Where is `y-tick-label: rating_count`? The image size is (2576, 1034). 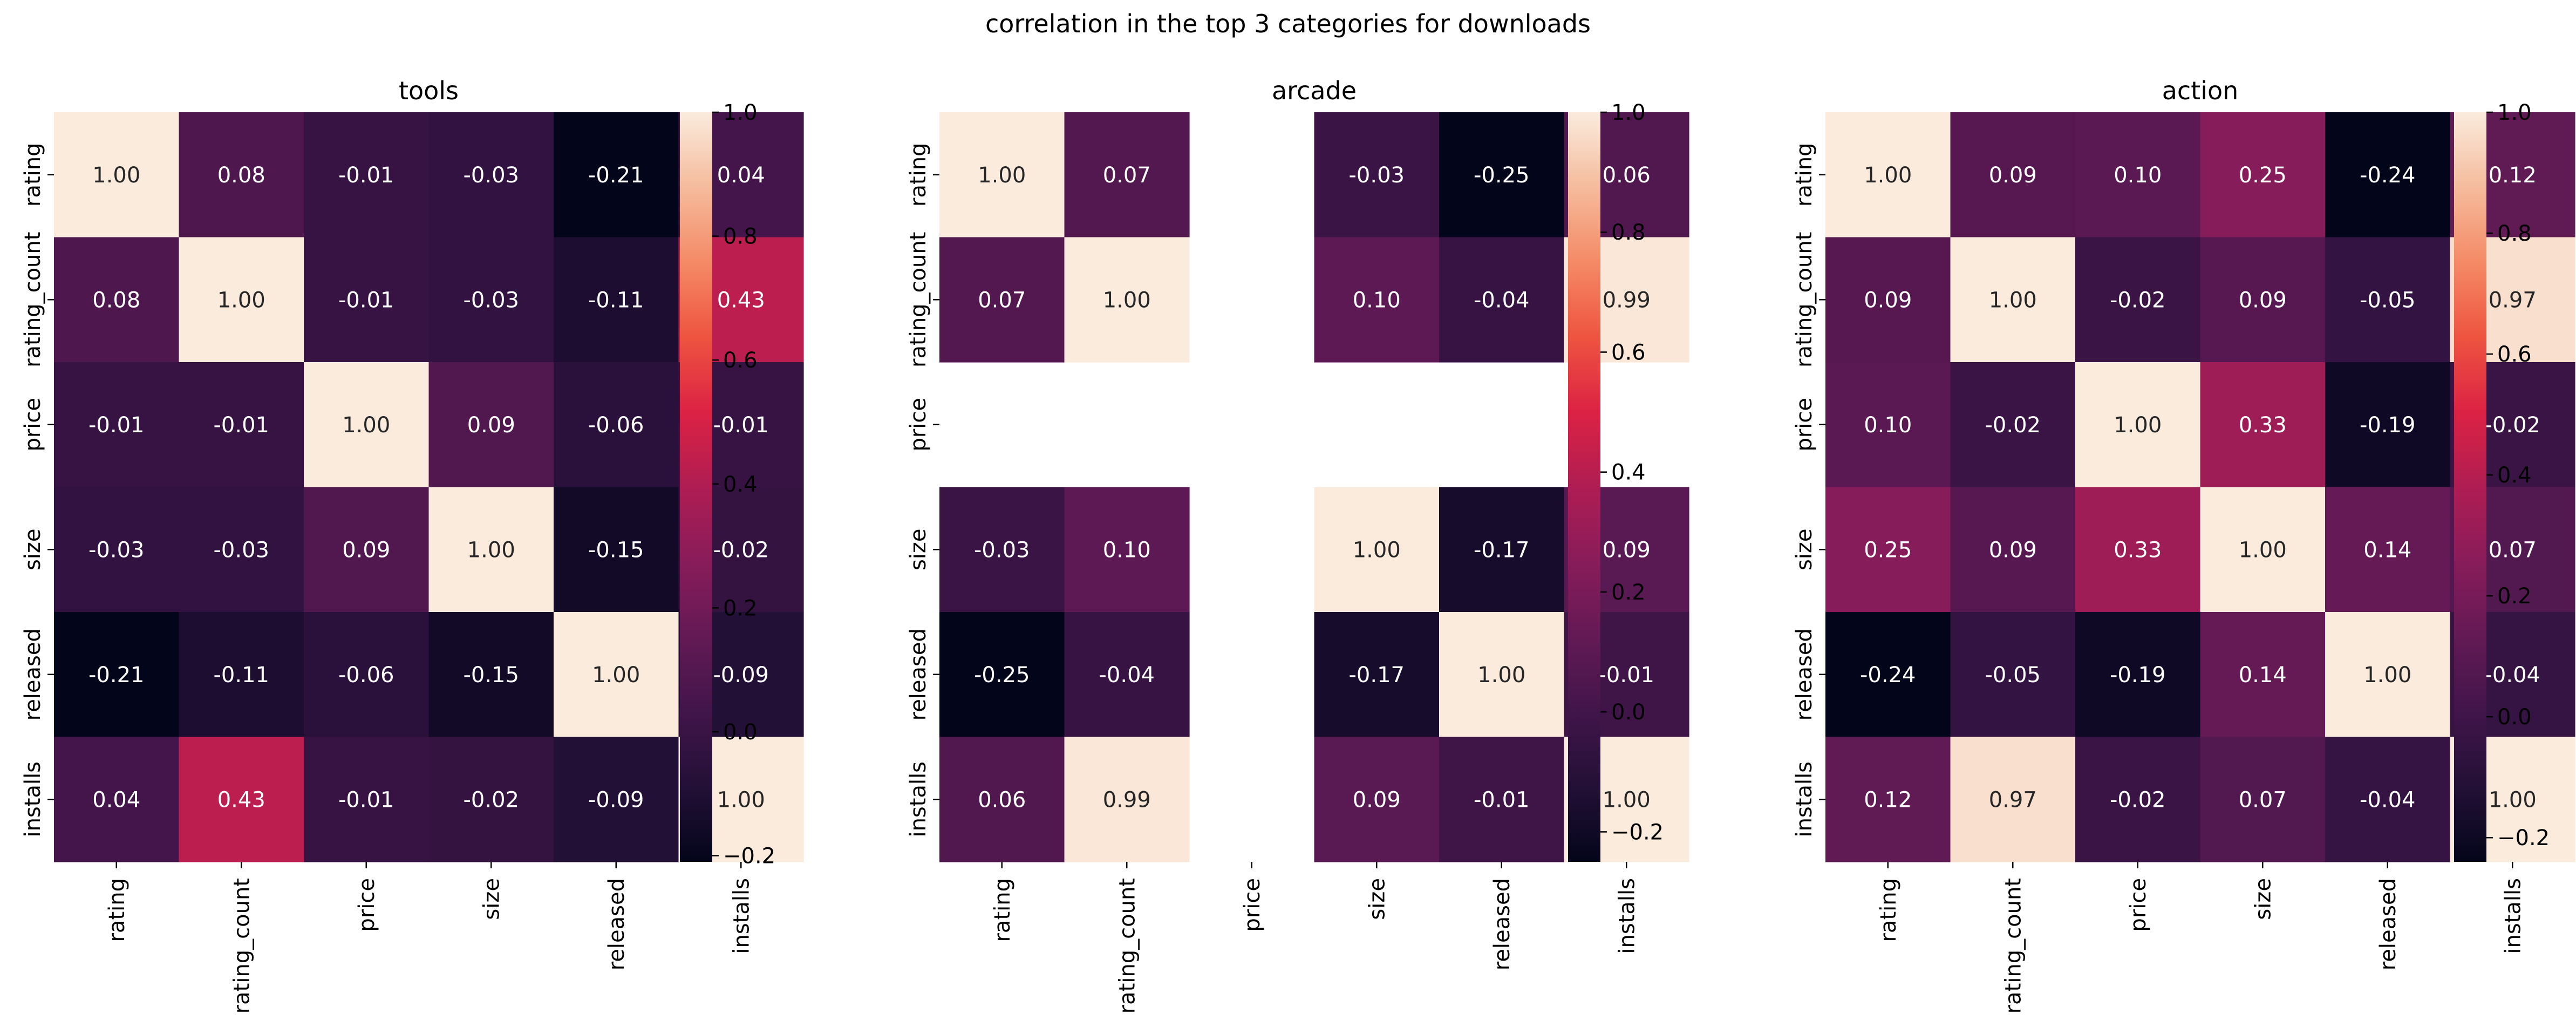 y-tick-label: rating_count is located at coordinates (1804, 300).